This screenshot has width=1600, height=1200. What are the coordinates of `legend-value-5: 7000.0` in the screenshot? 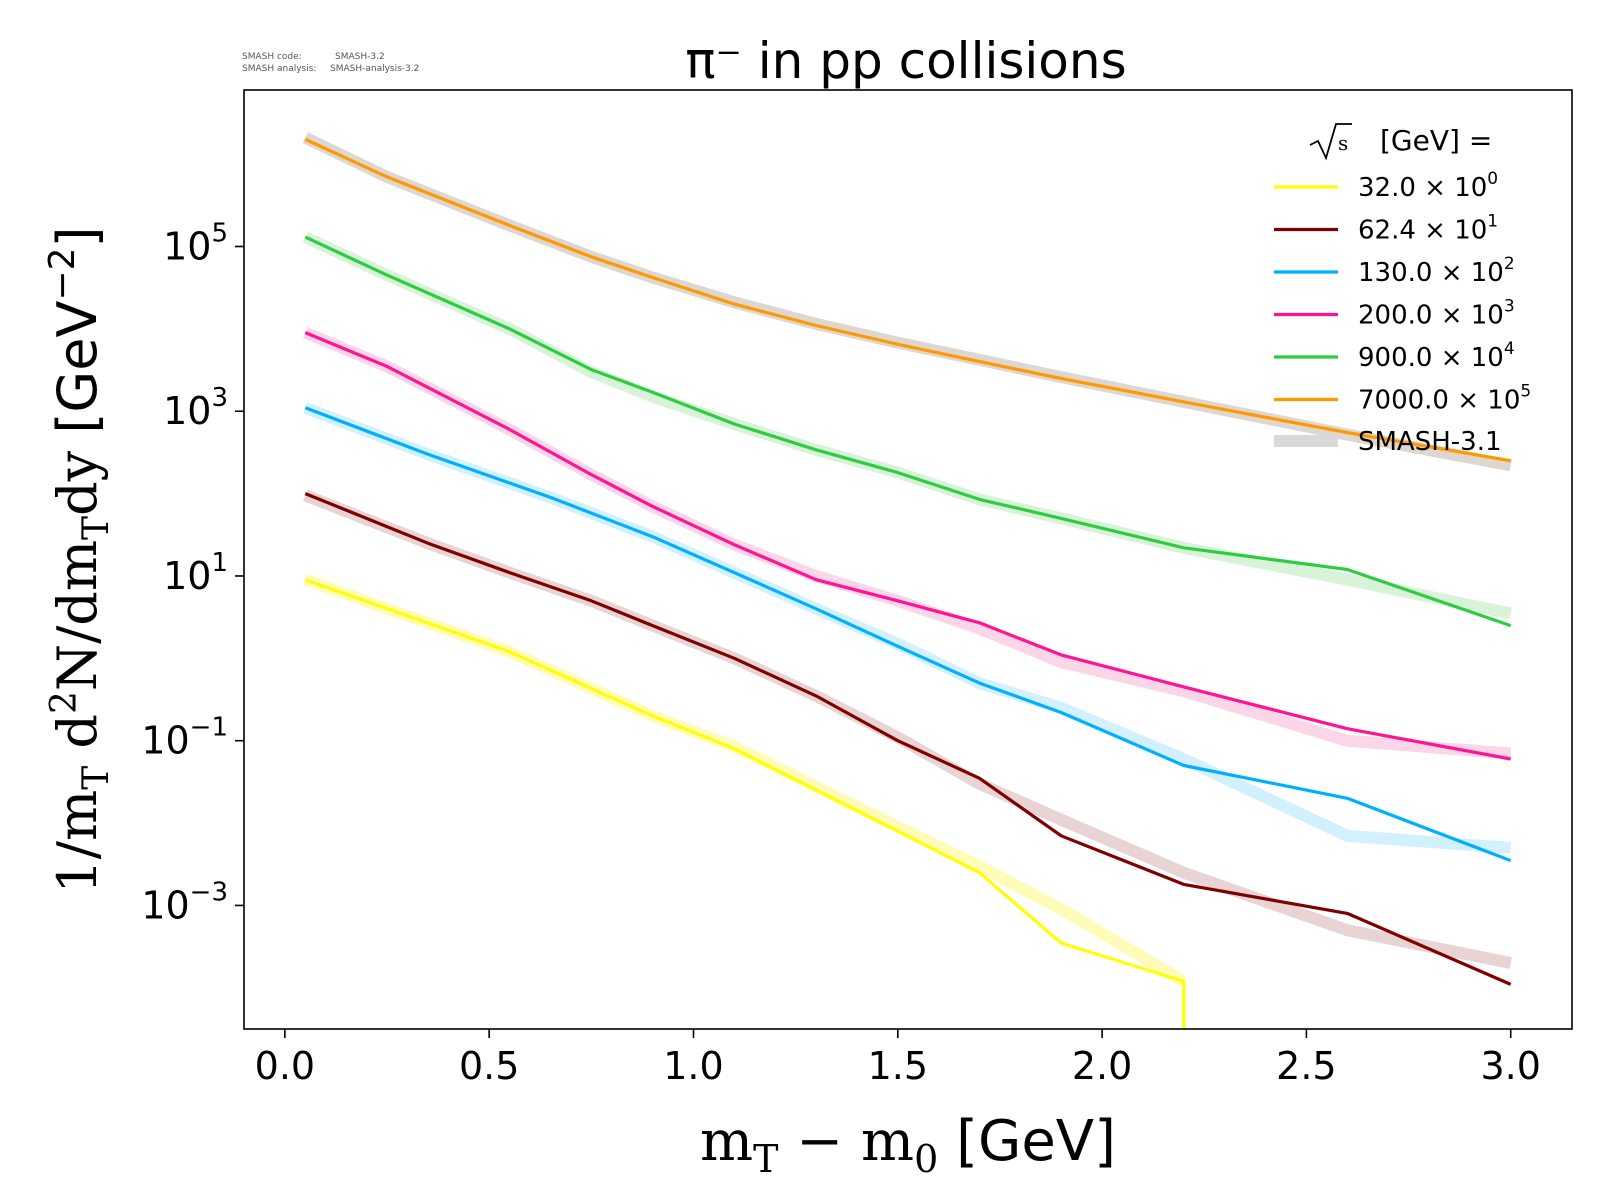 It's located at (1403, 401).